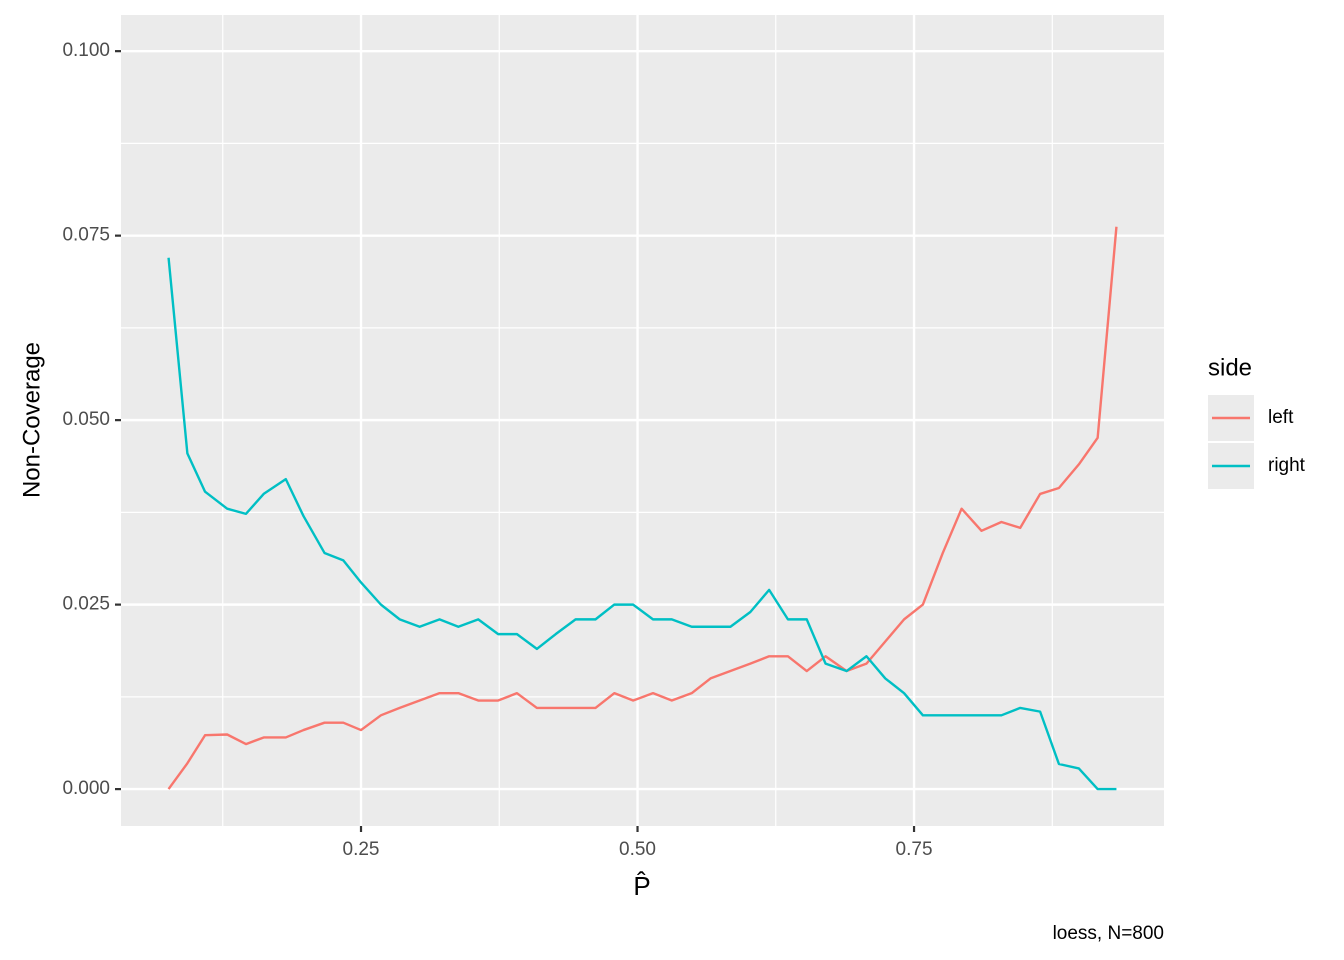 This screenshot has height=960, width=1344. What do you see at coordinates (1230, 367) in the screenshot?
I see `legend-title: side` at bounding box center [1230, 367].